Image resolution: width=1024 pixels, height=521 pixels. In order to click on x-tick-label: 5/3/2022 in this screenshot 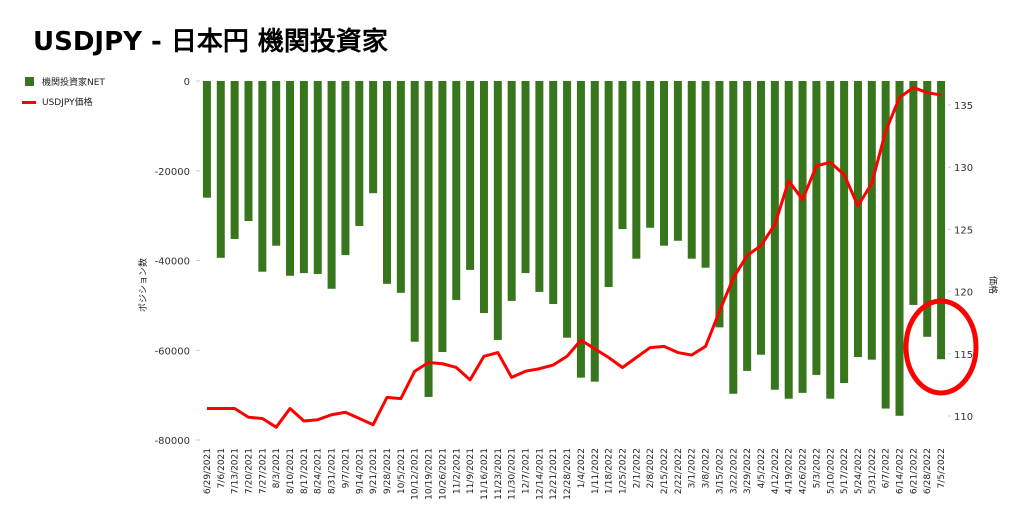, I will do `click(817, 468)`.